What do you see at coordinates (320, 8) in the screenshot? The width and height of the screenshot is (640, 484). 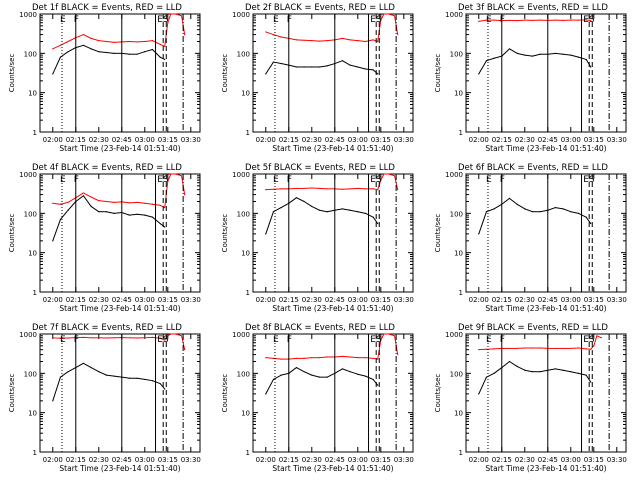 I see `subplot-title: Det 2f BLACK = Events, RED = LLD` at bounding box center [320, 8].